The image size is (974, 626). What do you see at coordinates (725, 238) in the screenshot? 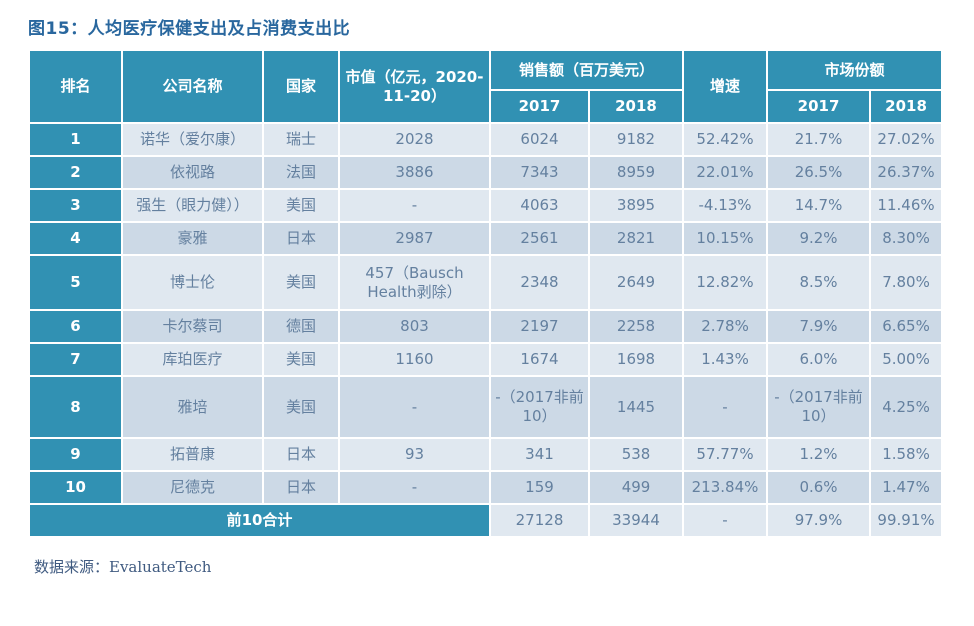
I see `growth-cell: 10.15%` at bounding box center [725, 238].